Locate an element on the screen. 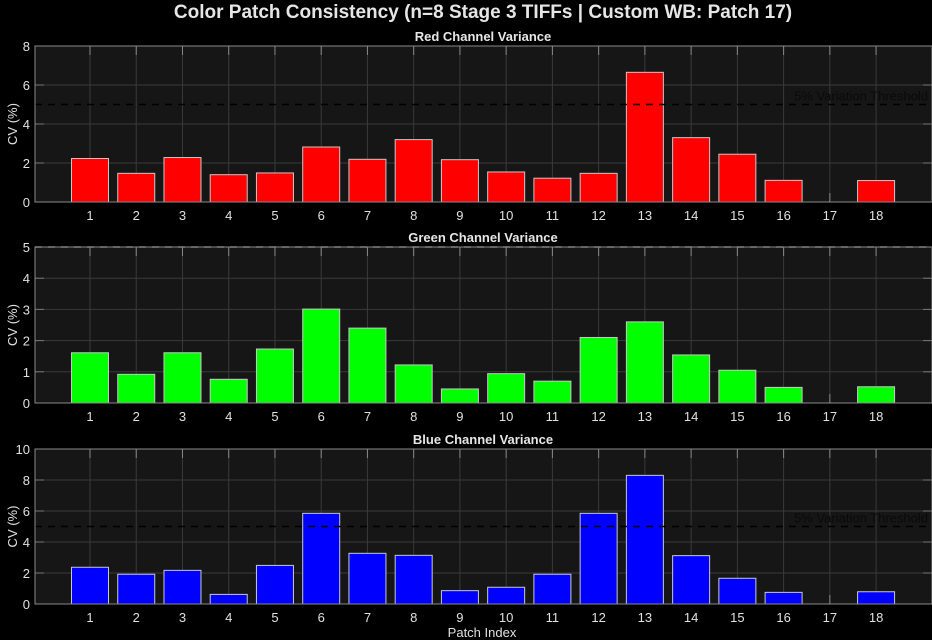  subplot-title: Red Channel Variance is located at coordinates (483, 36).